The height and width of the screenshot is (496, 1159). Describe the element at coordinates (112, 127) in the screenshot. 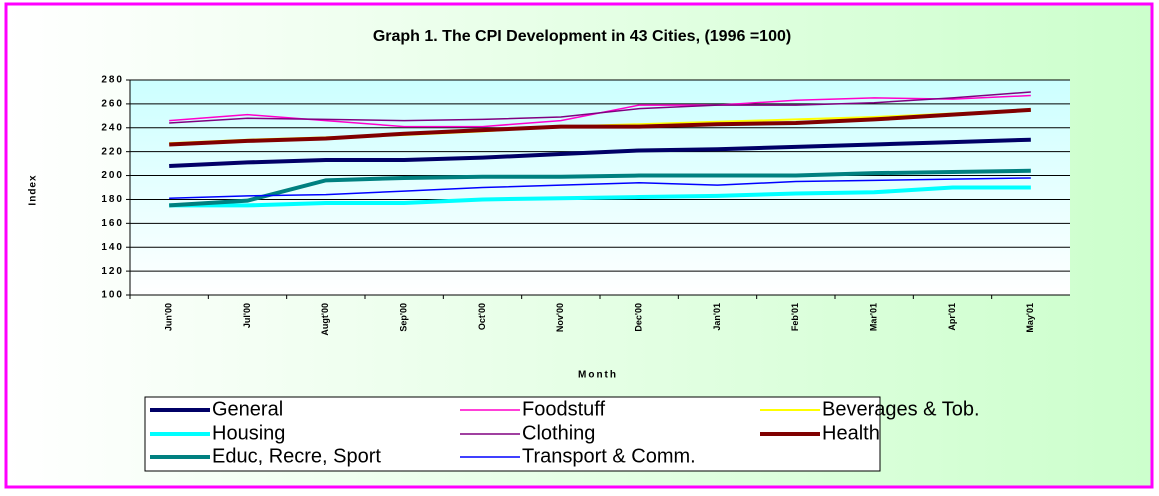

I see `y-tick-label: 240` at that location.